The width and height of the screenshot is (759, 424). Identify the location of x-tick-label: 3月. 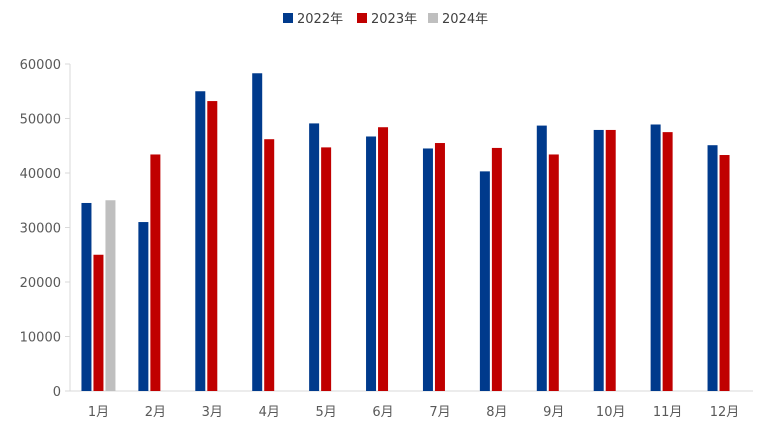
(212, 412).